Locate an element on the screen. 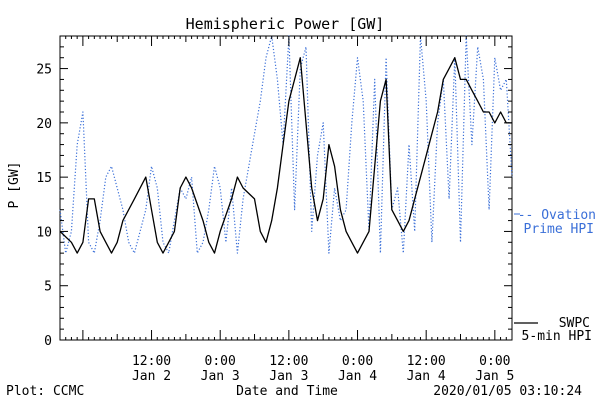  x-tick-label-day: Jan 2 is located at coordinates (151, 376).